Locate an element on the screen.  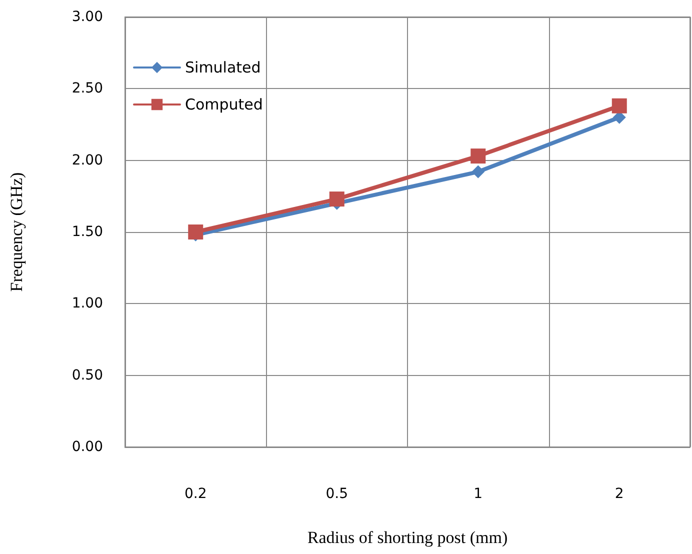
y-tick-label: 2.00 is located at coordinates (87, 160).